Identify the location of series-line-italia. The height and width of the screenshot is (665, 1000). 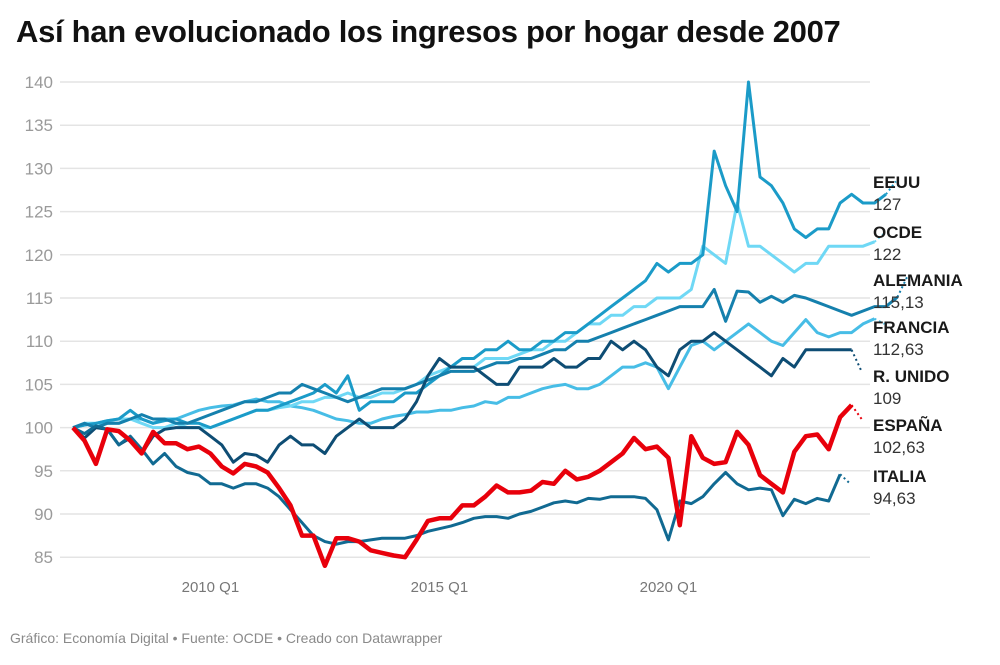
(457, 485).